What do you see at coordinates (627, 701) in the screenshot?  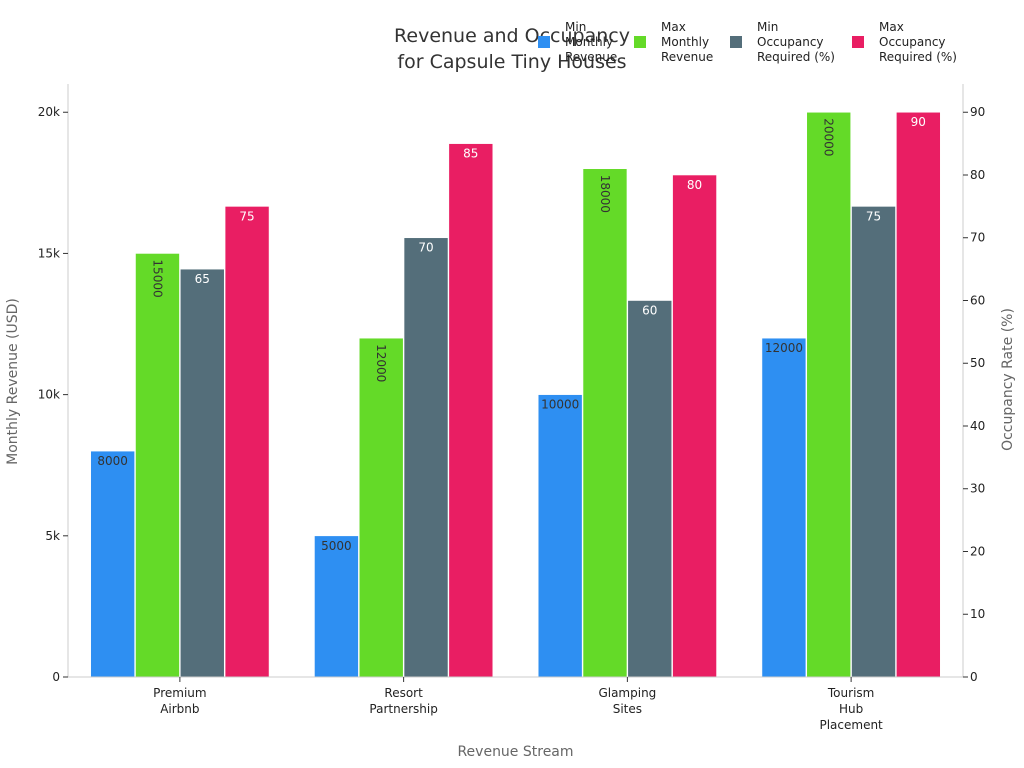 I see `x-tick-label: Glamping Sites` at bounding box center [627, 701].